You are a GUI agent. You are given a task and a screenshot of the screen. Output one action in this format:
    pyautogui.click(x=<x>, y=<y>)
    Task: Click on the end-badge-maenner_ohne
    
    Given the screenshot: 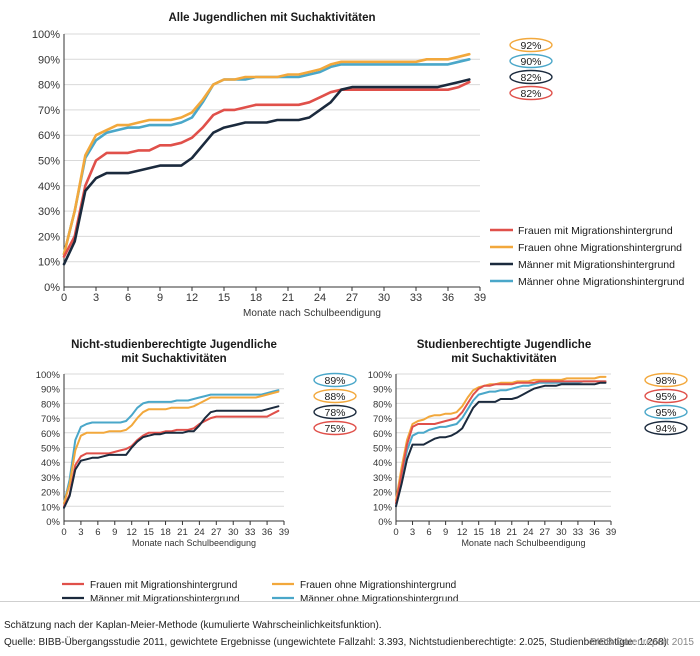 What is the action you would take?
    pyautogui.click(x=531, y=61)
    